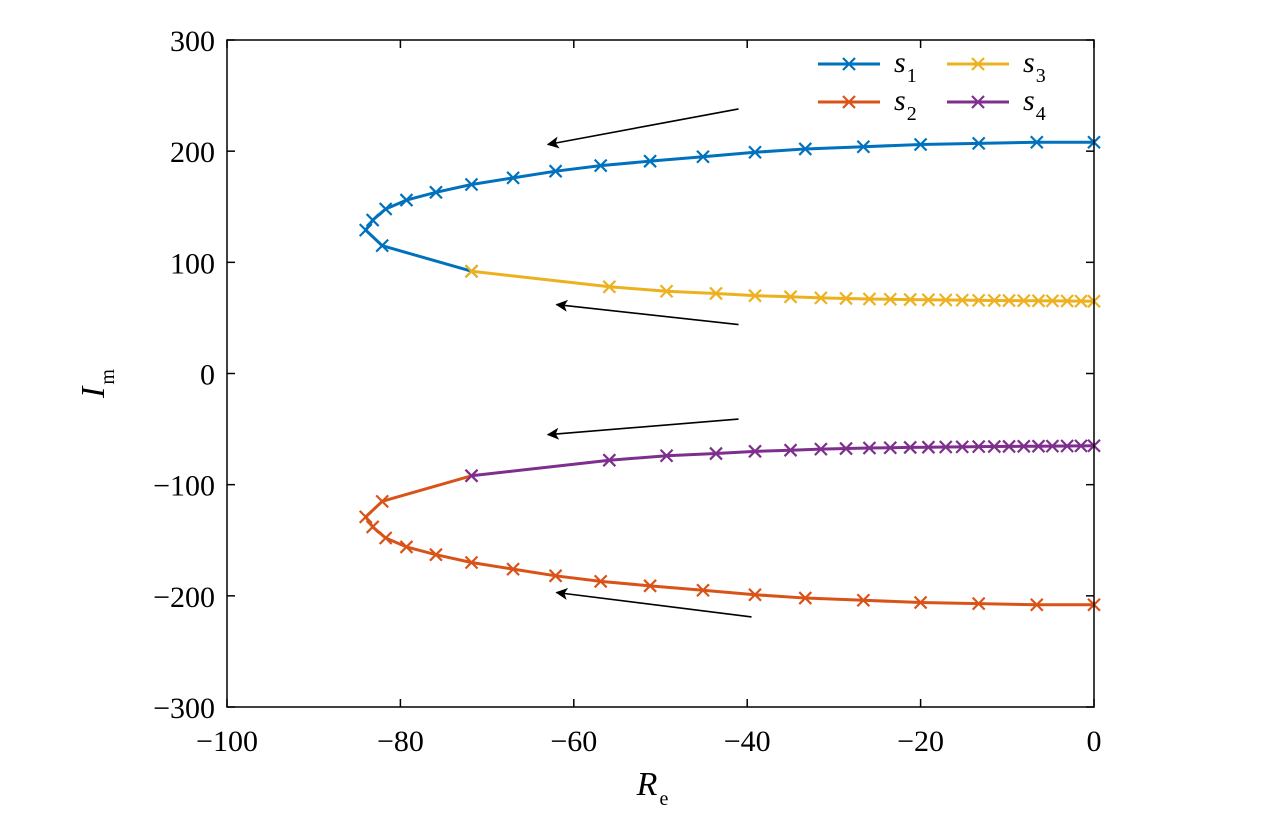 This screenshot has width=1276, height=817. I want to click on legend-entry-s4: s4, so click(996, 104).